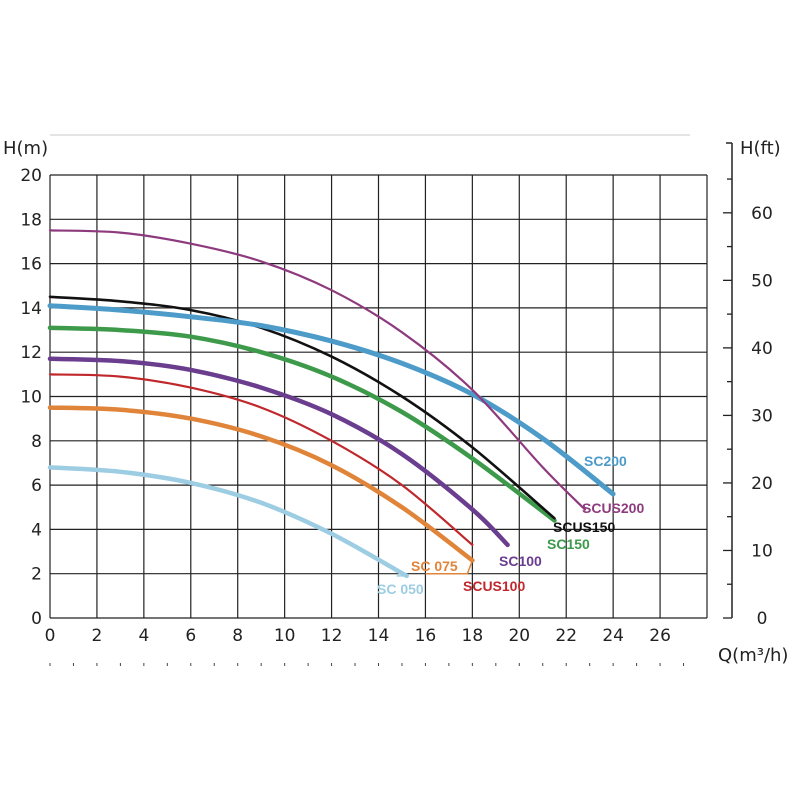 This screenshot has width=800, height=800. I want to click on y-tick-label: 0, so click(36, 619).